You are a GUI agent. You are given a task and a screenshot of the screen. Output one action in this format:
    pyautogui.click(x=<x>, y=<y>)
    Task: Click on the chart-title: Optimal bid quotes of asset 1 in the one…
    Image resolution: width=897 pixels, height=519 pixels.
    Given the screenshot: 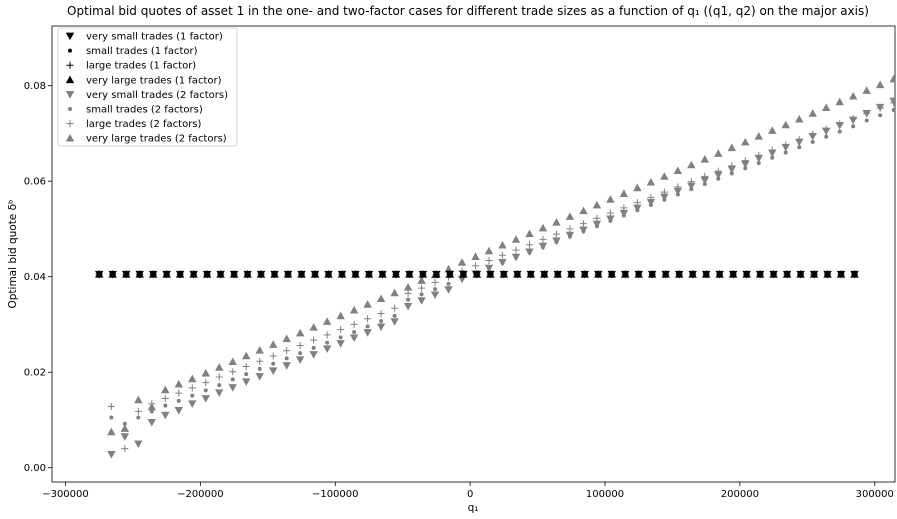 What is the action you would take?
    pyautogui.click(x=468, y=11)
    